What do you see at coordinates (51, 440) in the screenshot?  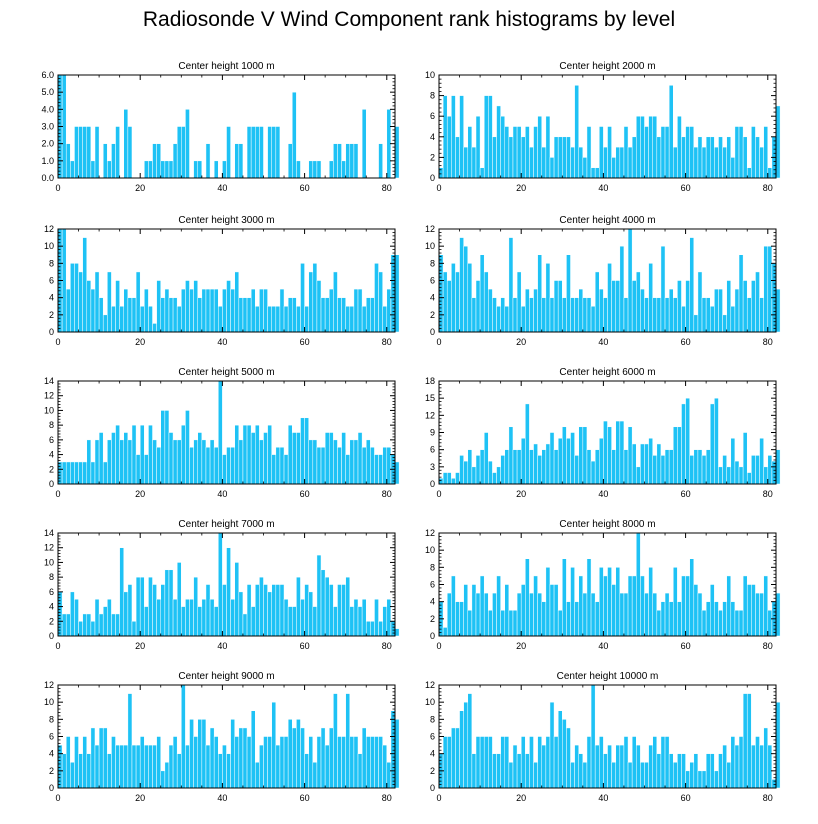 I see `y-tick-label: 6` at bounding box center [51, 440].